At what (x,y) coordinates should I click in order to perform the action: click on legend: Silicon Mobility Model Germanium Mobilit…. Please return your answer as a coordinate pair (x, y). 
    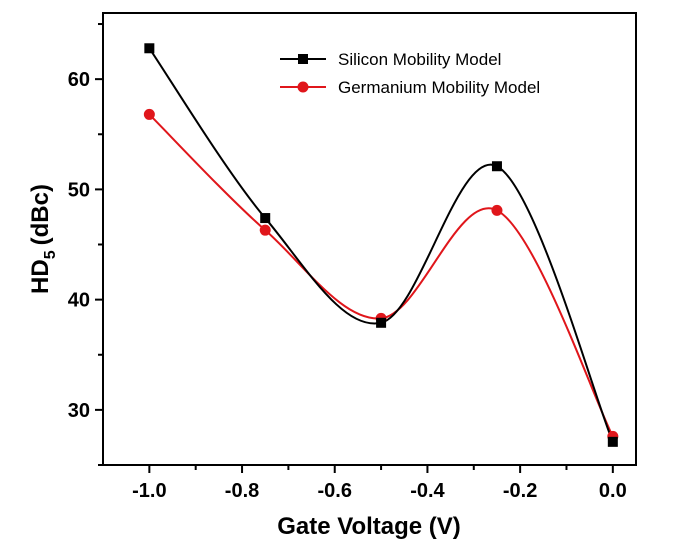
    Looking at the image, I should click on (410, 73).